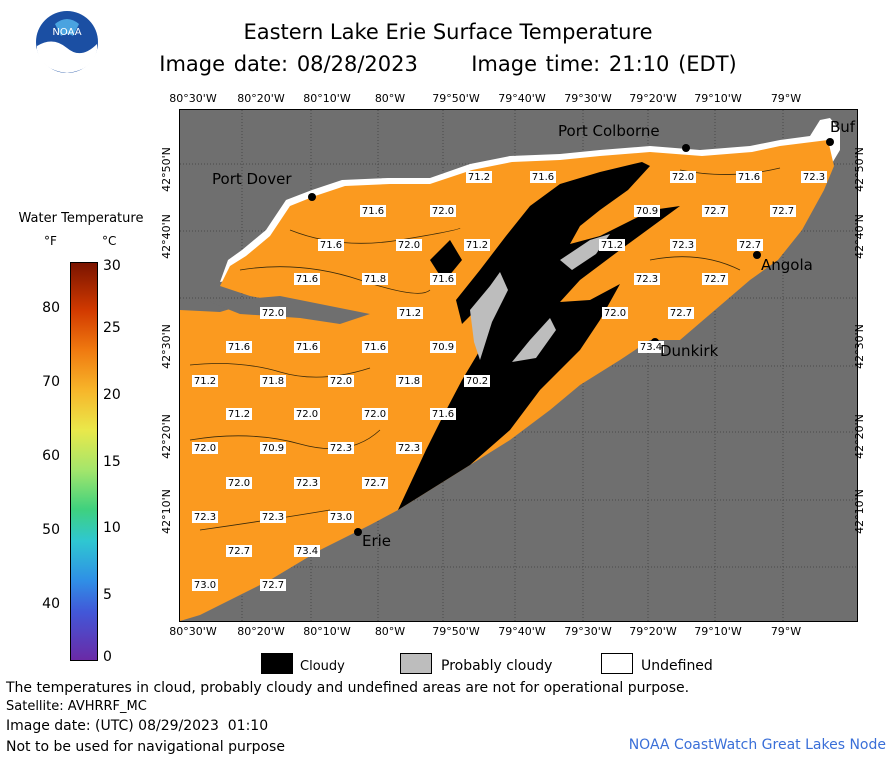 The width and height of the screenshot is (896, 763). What do you see at coordinates (686, 148) in the screenshot?
I see `city-marker-port-colborne` at bounding box center [686, 148].